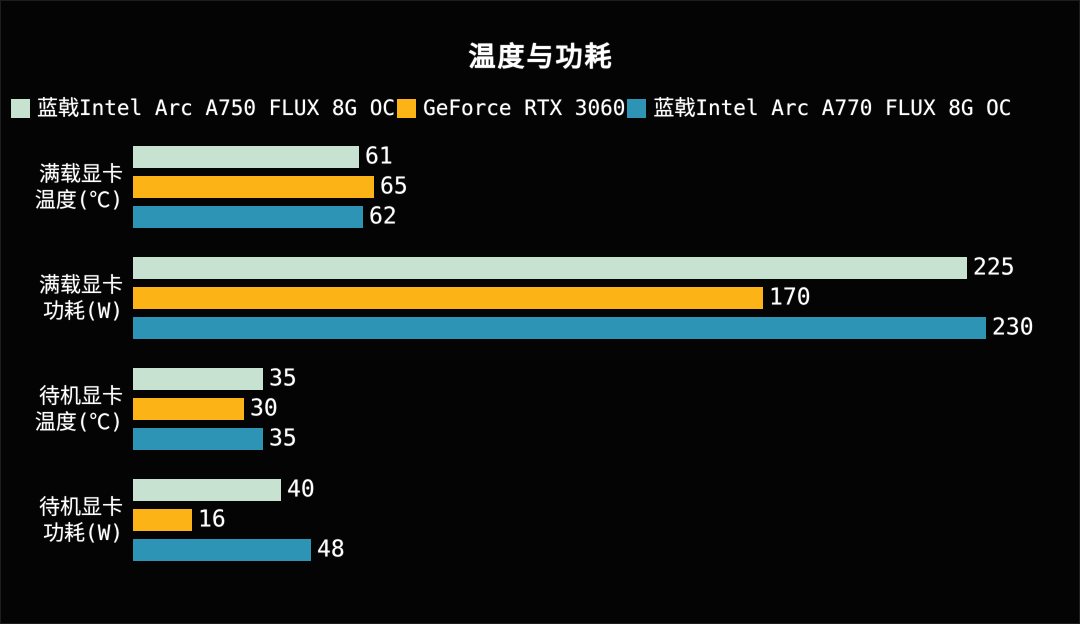 This screenshot has width=1080, height=624. What do you see at coordinates (606, 408) in the screenshot?
I see `bar-row: 30` at bounding box center [606, 408].